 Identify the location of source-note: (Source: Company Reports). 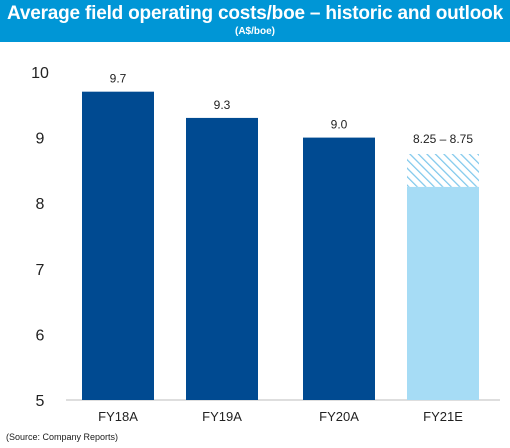
(62, 437).